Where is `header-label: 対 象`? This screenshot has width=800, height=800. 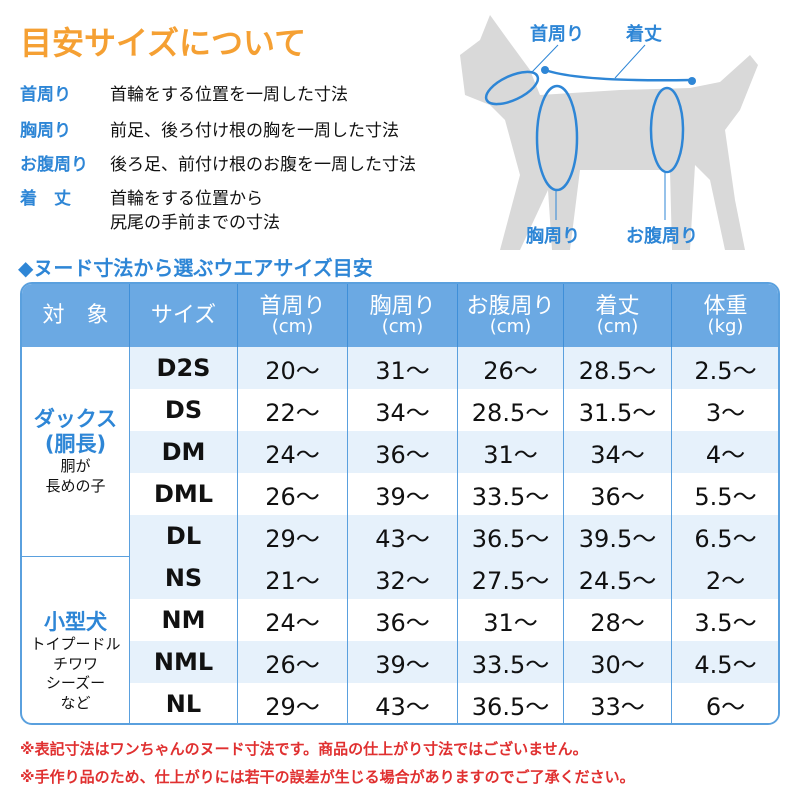
header-label: 対 象 is located at coordinates (75, 315).